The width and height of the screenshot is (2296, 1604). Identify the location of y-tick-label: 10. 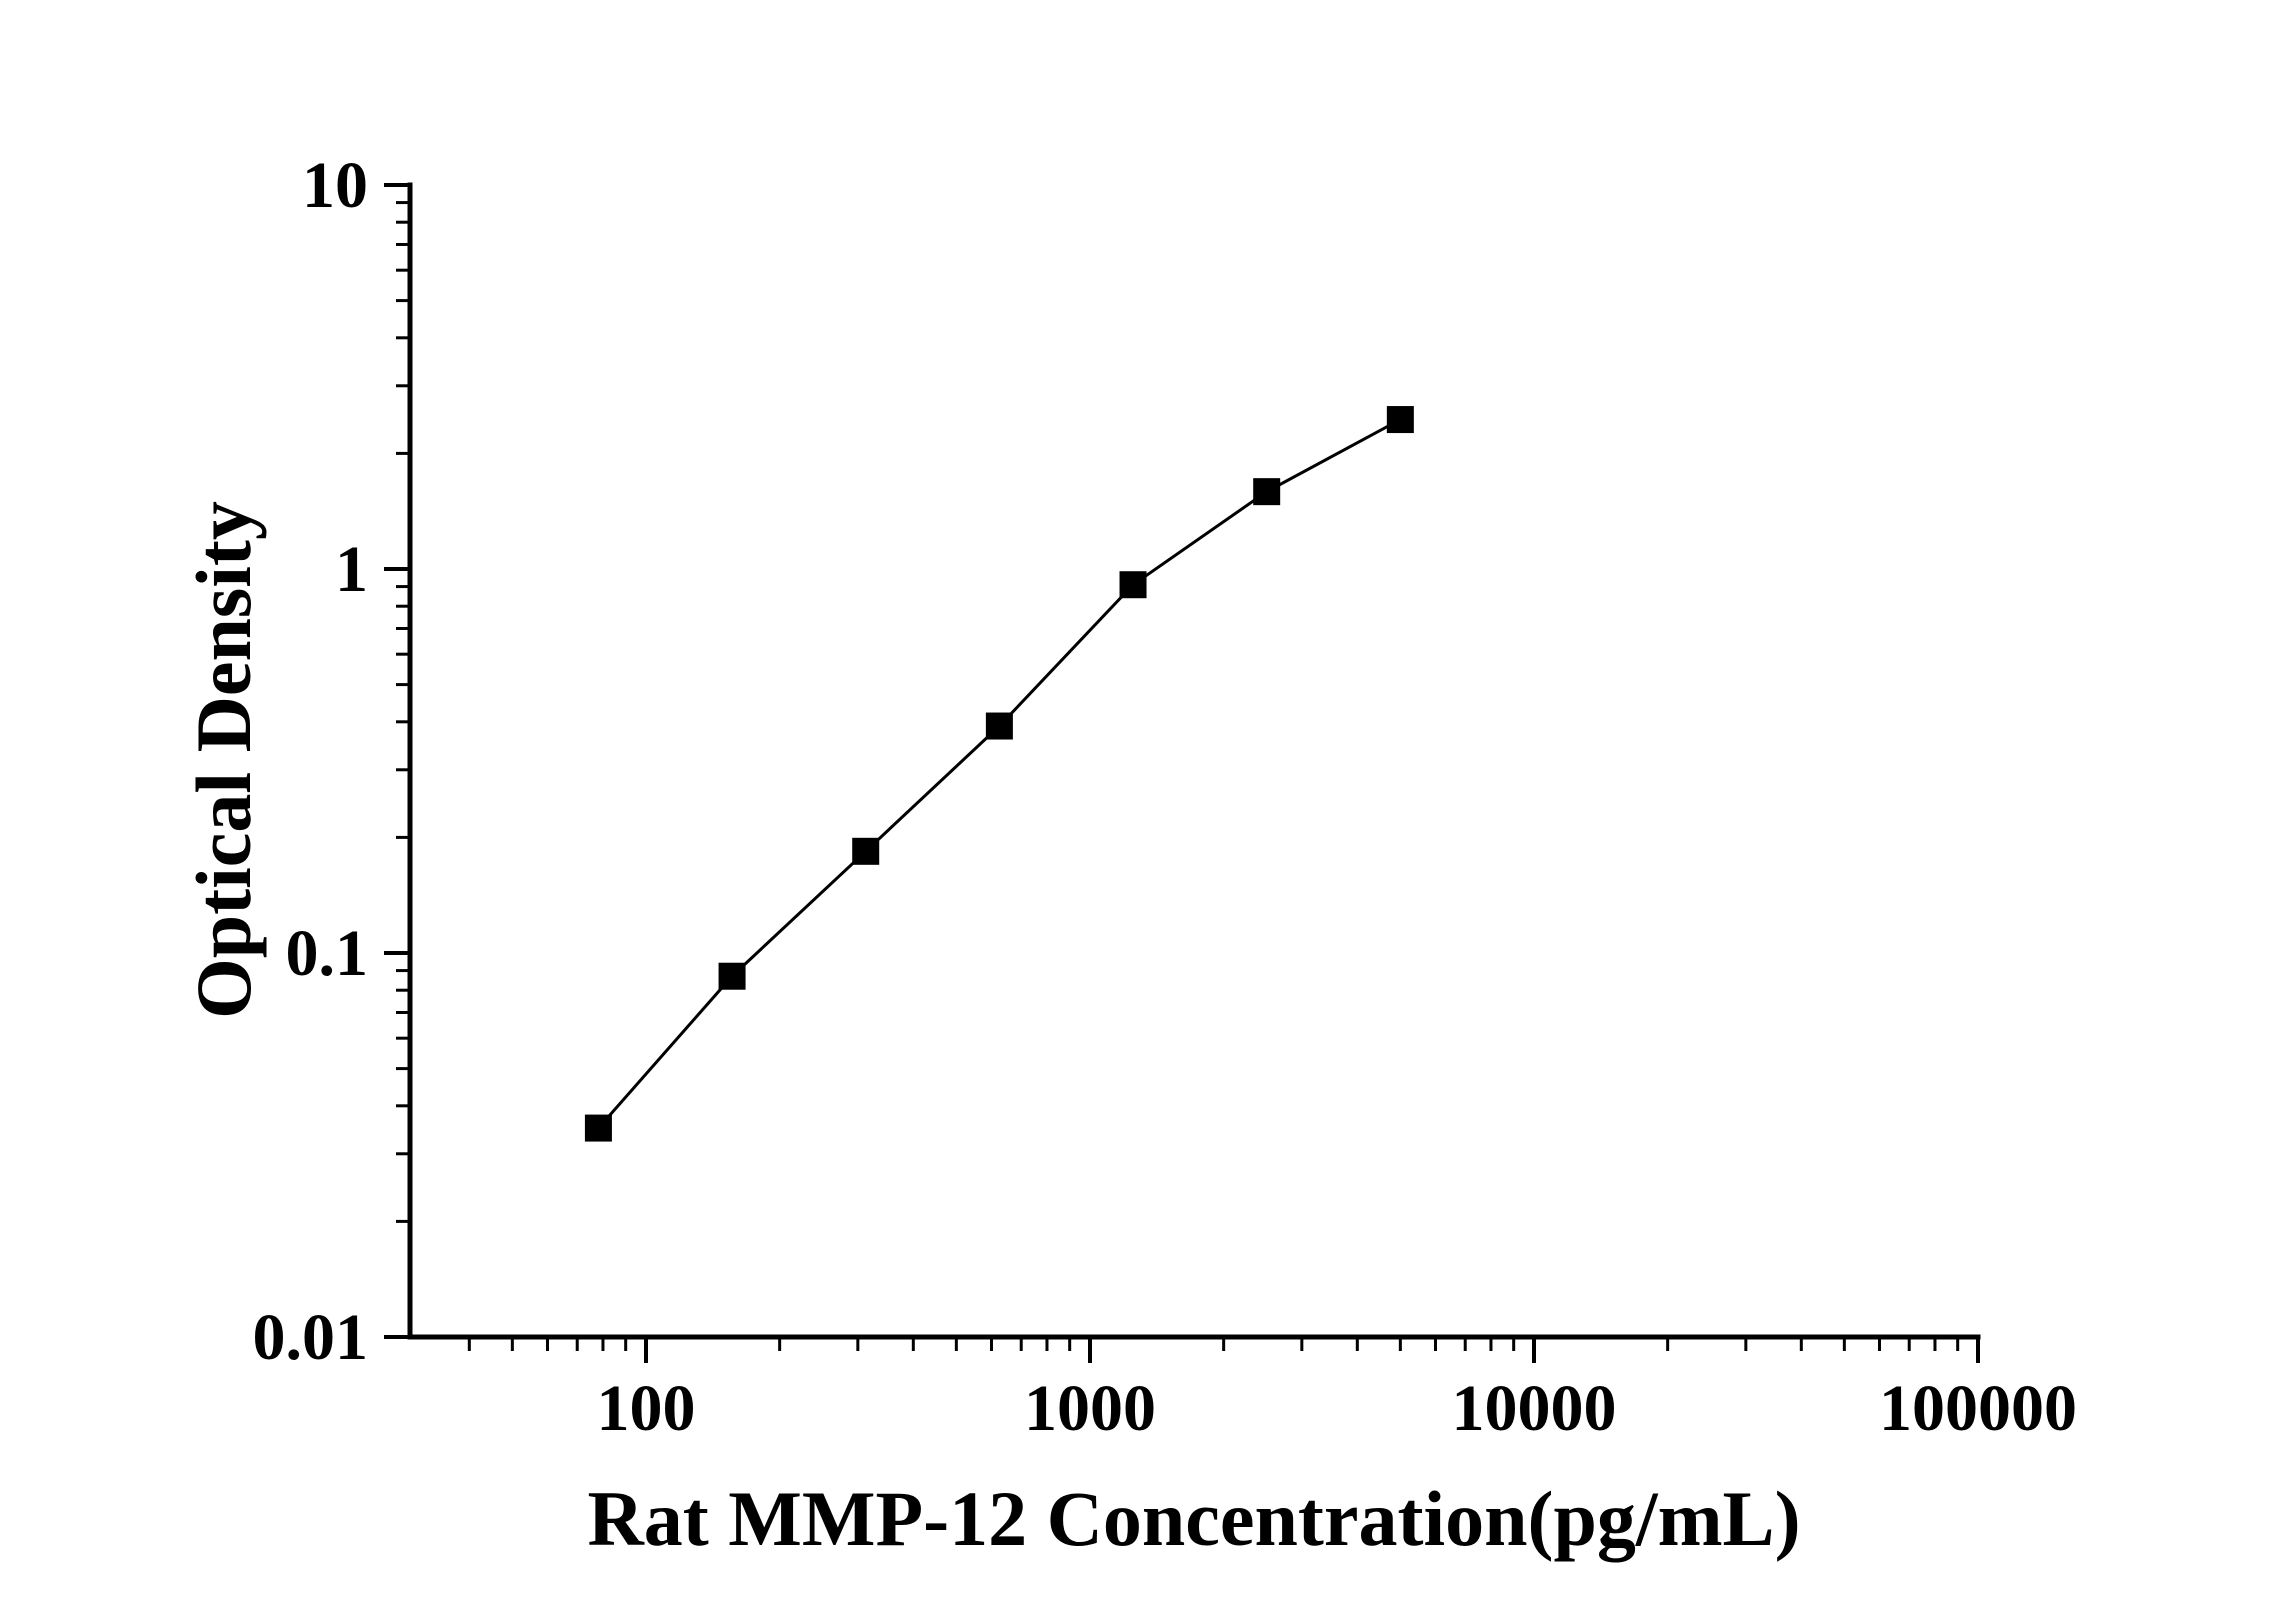
(335, 185).